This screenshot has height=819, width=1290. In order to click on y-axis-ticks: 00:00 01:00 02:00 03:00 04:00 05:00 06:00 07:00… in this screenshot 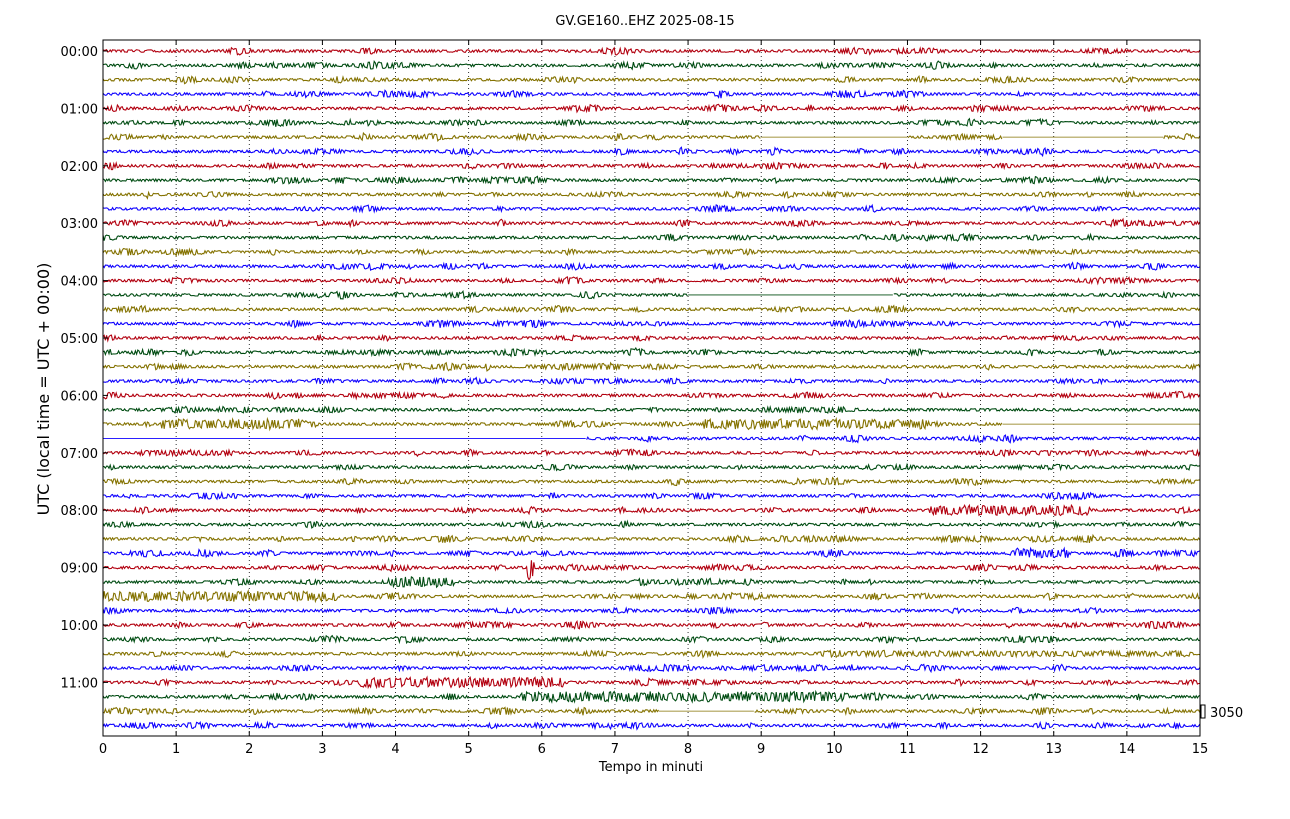, I will do `click(84, 368)`.